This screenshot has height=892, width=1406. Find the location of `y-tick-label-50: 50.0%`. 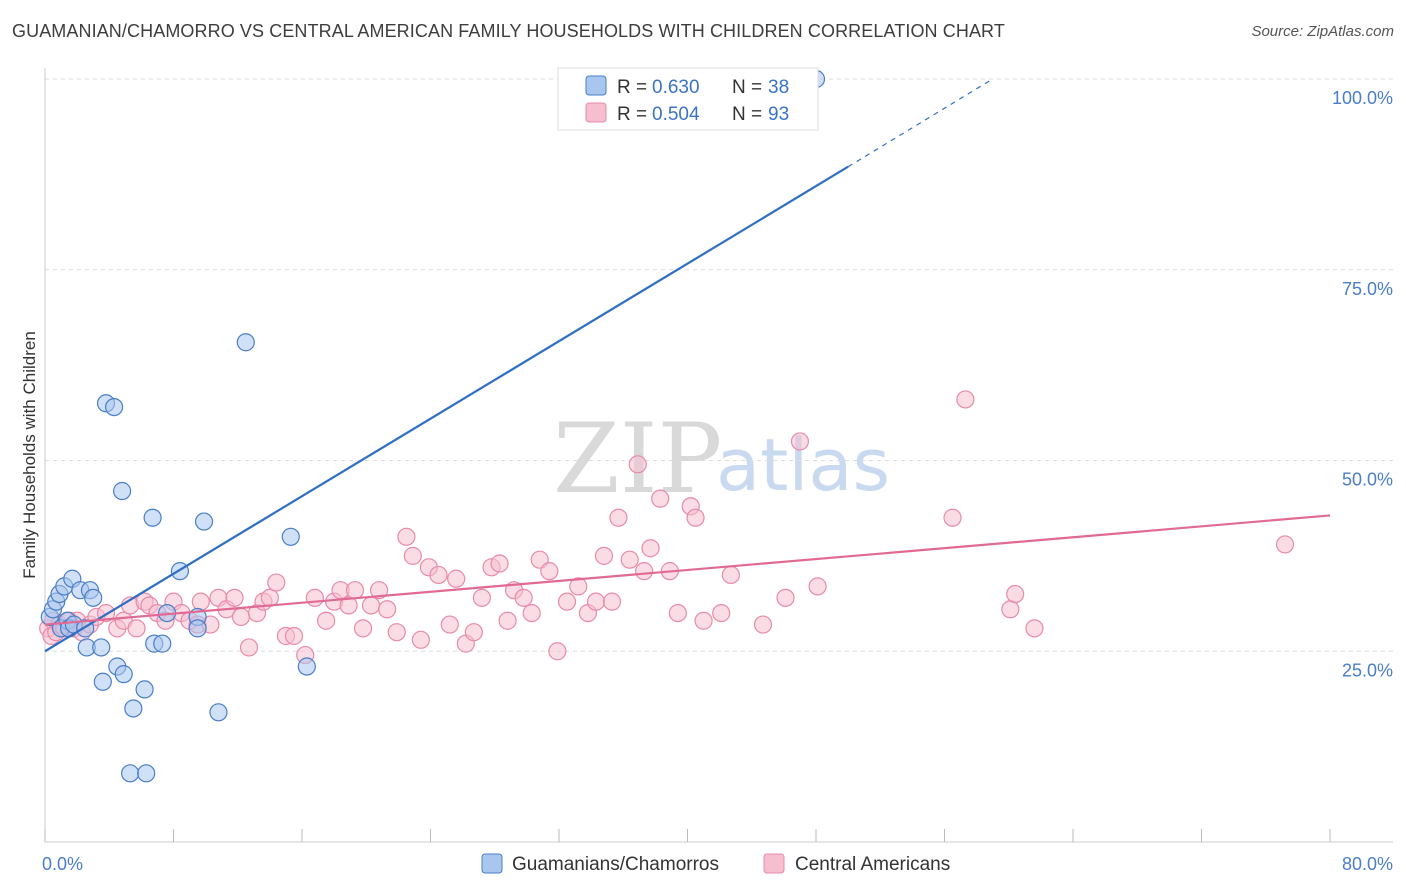

y-tick-label-50: 50.0% is located at coordinates (1367, 480).